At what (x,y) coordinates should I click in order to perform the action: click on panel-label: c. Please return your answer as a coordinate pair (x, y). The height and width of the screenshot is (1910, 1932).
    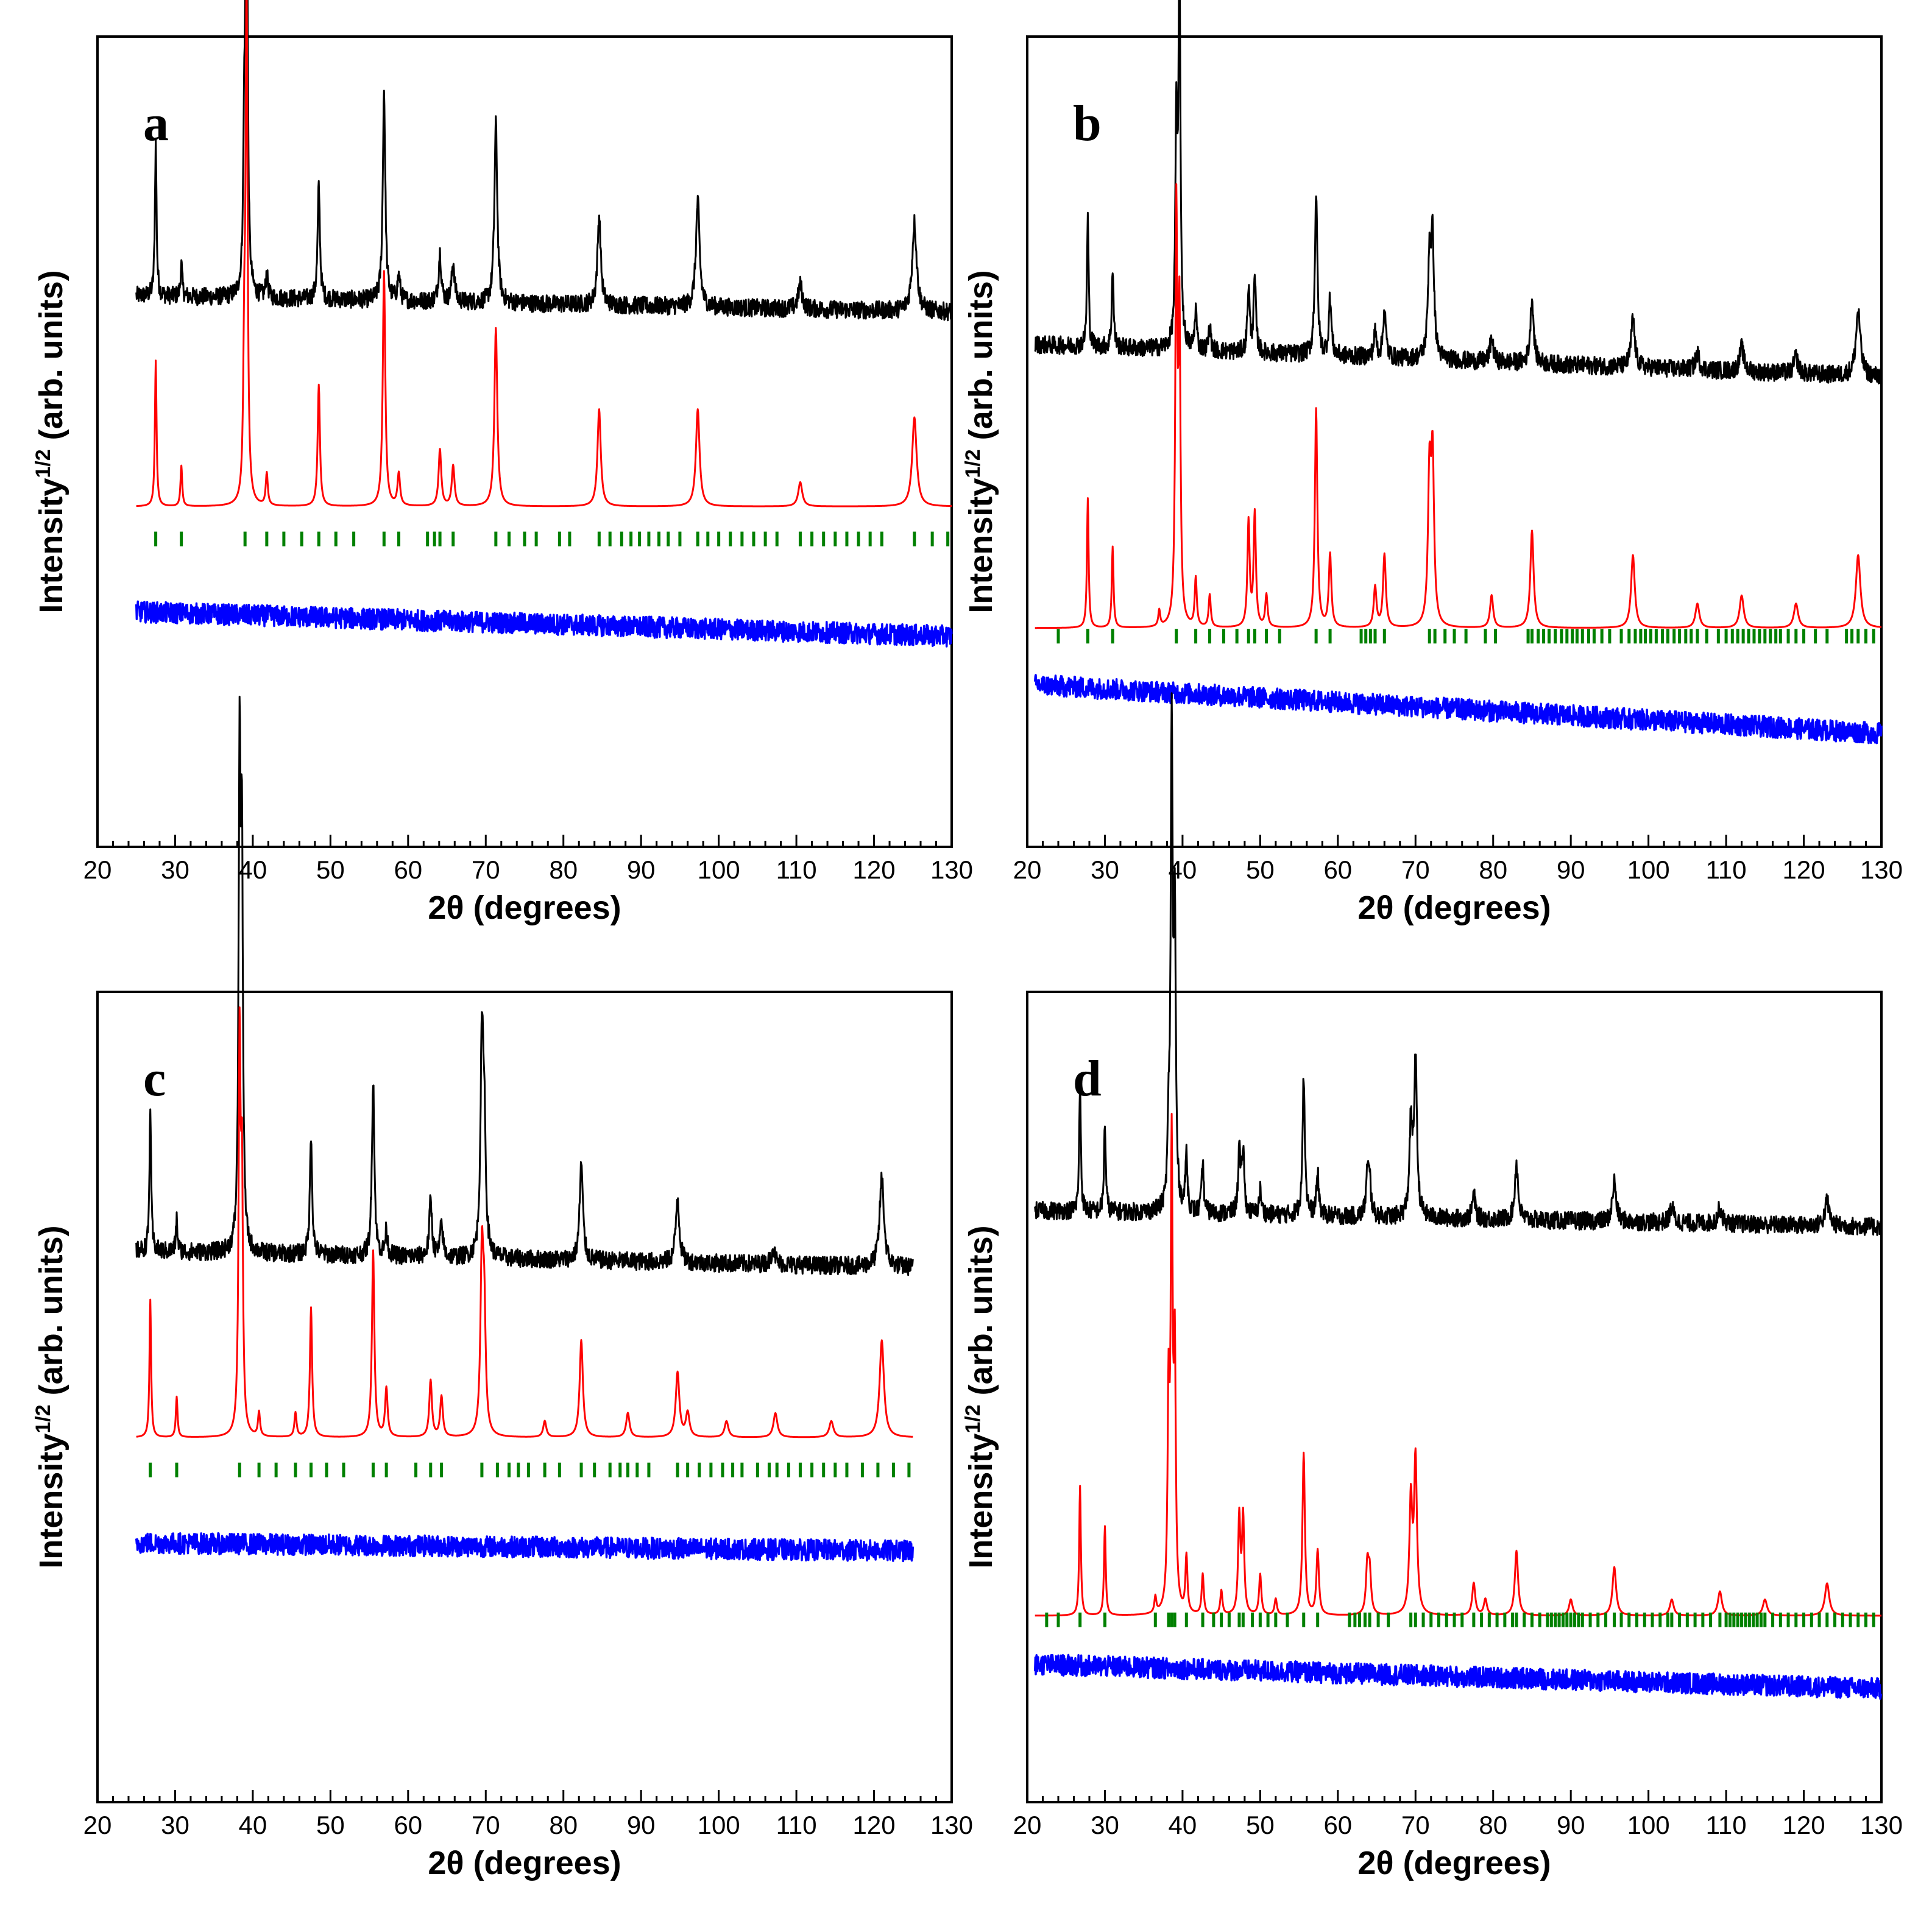
    Looking at the image, I should click on (154, 1078).